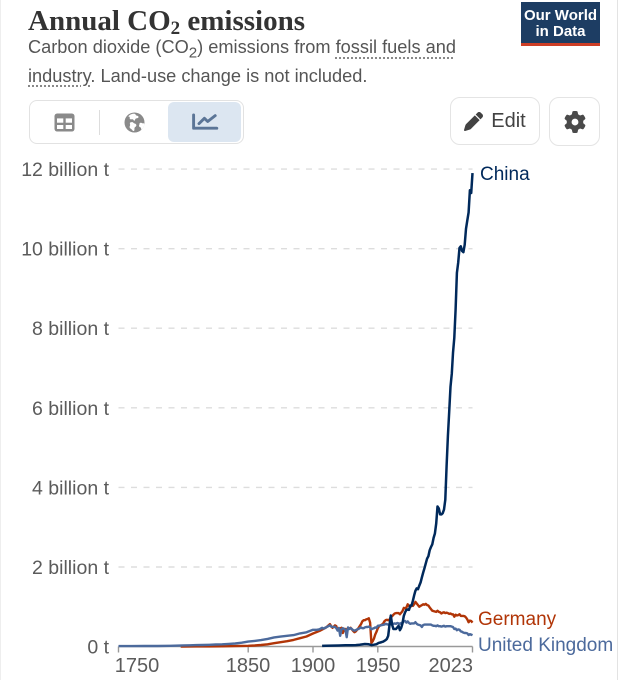  I want to click on svg-text: 1900, so click(313, 666).